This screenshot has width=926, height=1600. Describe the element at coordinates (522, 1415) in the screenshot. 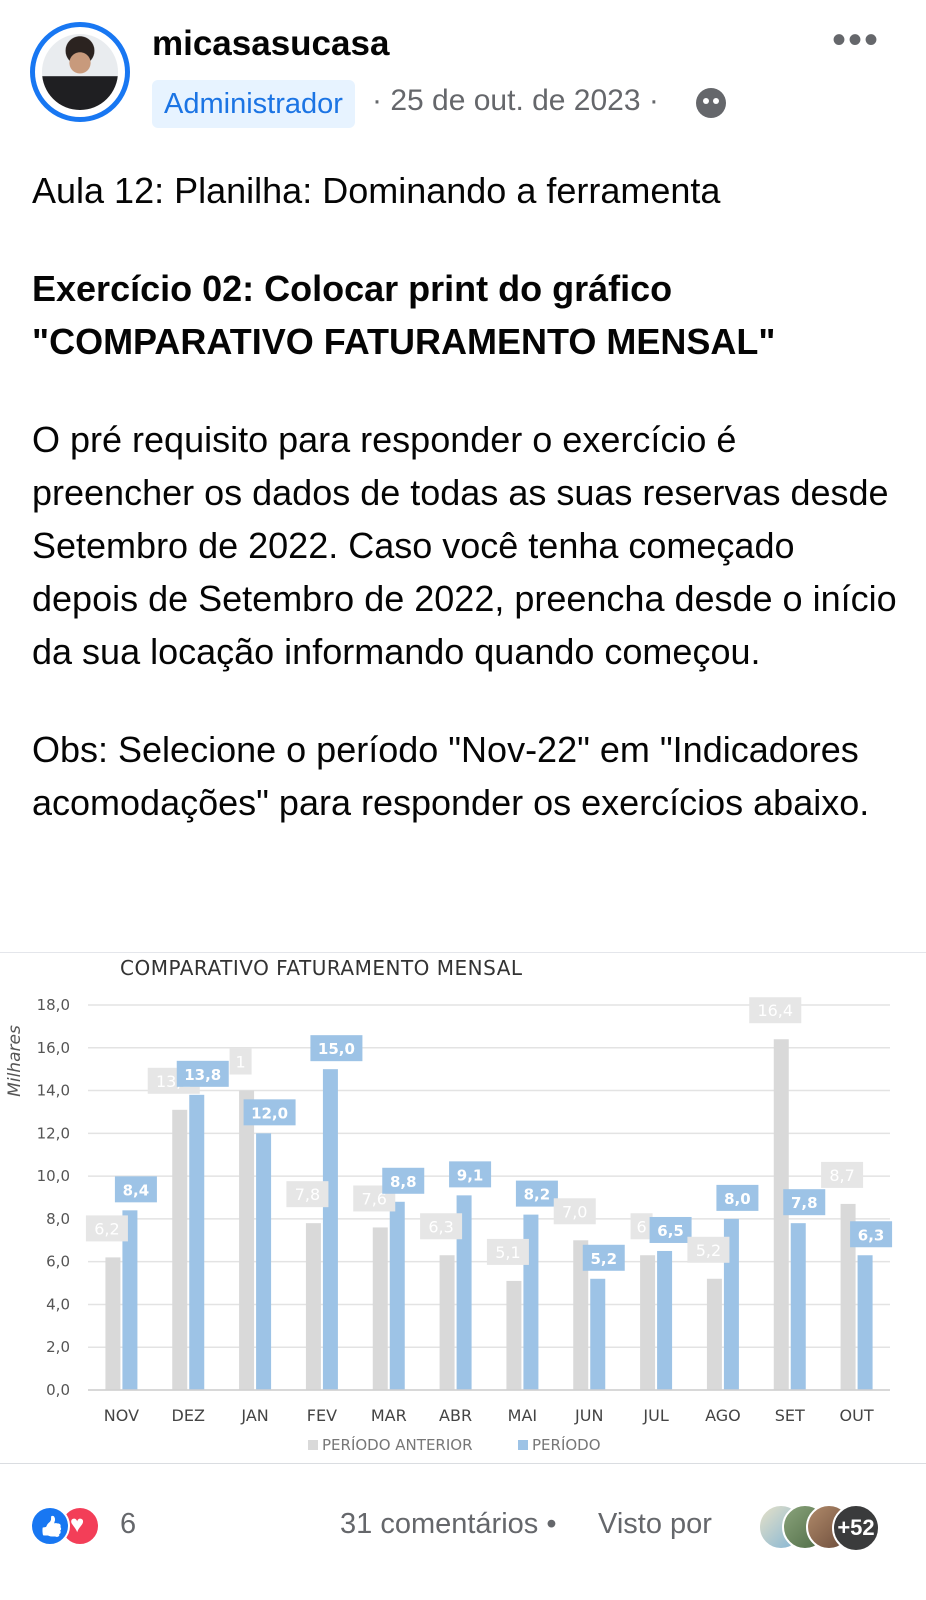

I see `x-tick-label: MAI` at that location.